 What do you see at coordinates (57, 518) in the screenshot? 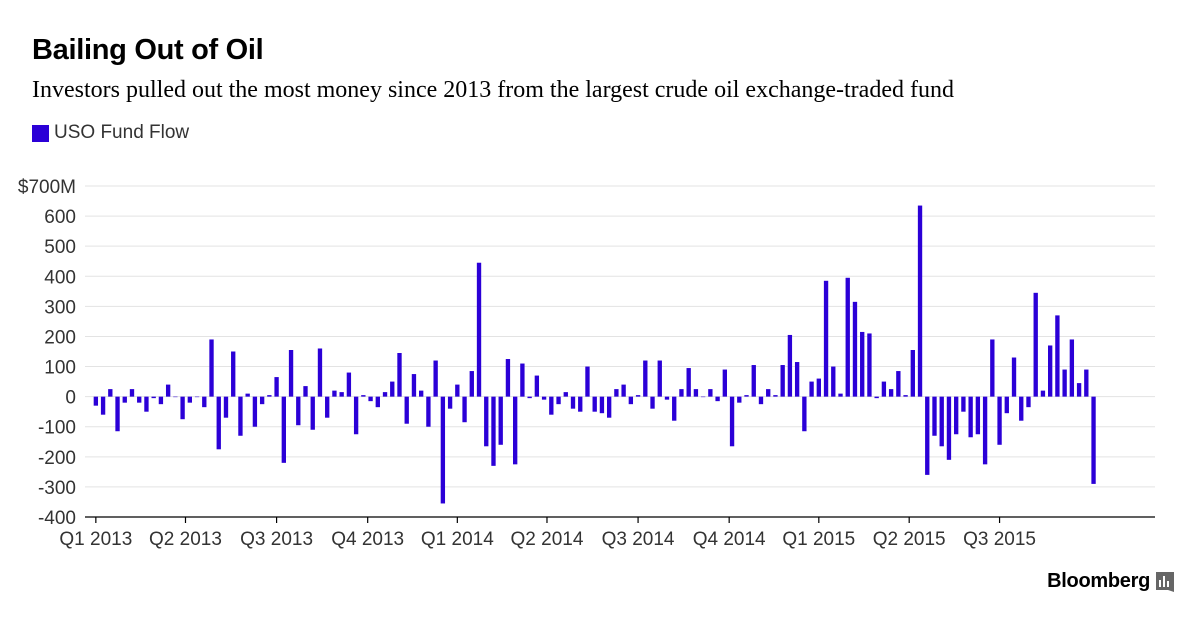
I see `y-tick-label: -400` at bounding box center [57, 518].